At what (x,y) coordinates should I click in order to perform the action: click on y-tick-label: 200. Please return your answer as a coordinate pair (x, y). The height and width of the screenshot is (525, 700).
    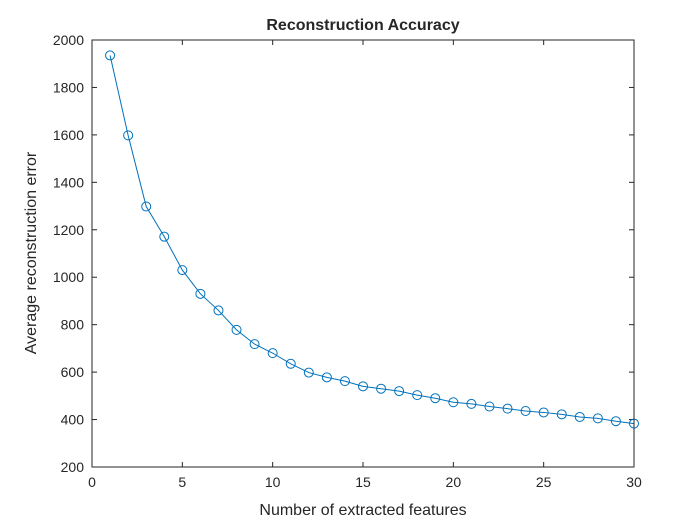
    Looking at the image, I should click on (73, 467).